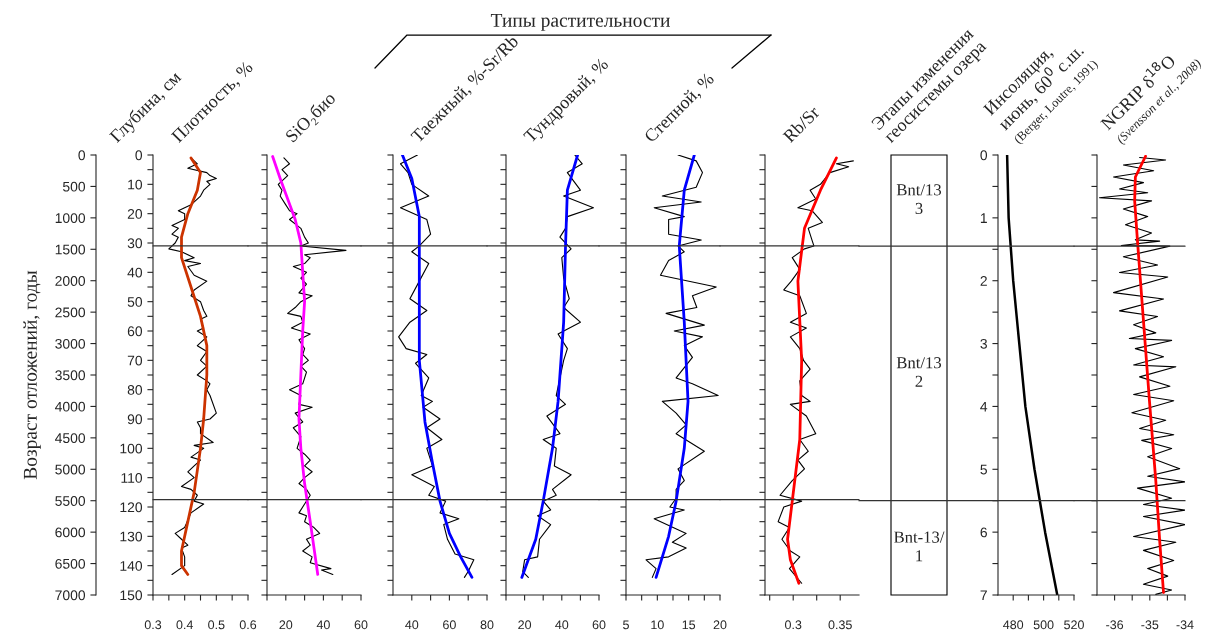  What do you see at coordinates (82, 155) in the screenshot?
I see `y2-tick-label: 0` at bounding box center [82, 155].